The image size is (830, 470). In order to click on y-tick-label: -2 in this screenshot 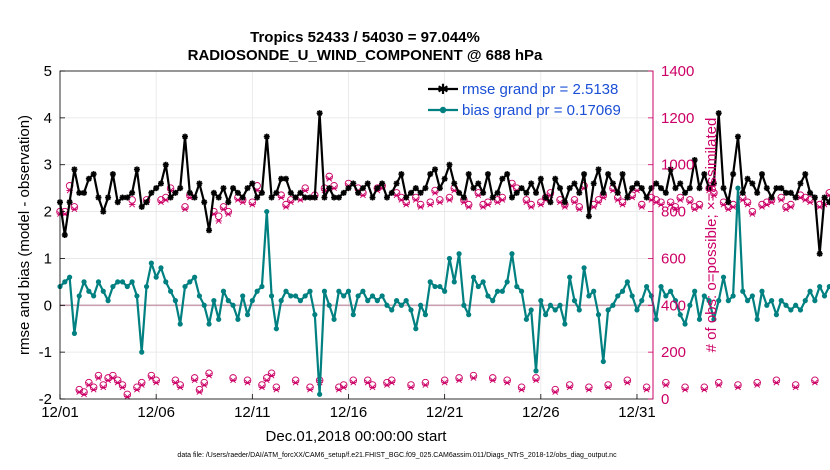, I will do `click(45, 399)`.